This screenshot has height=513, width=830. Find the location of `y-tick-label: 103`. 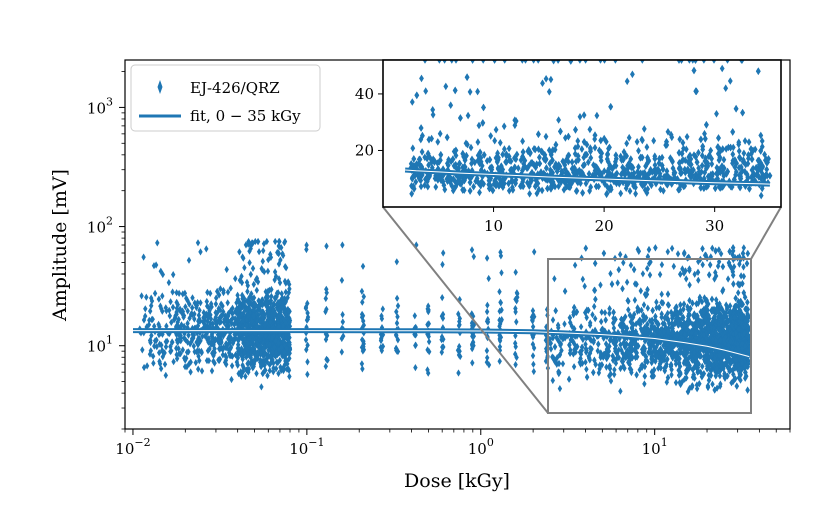

y-tick-label: 103 is located at coordinates (100, 106).